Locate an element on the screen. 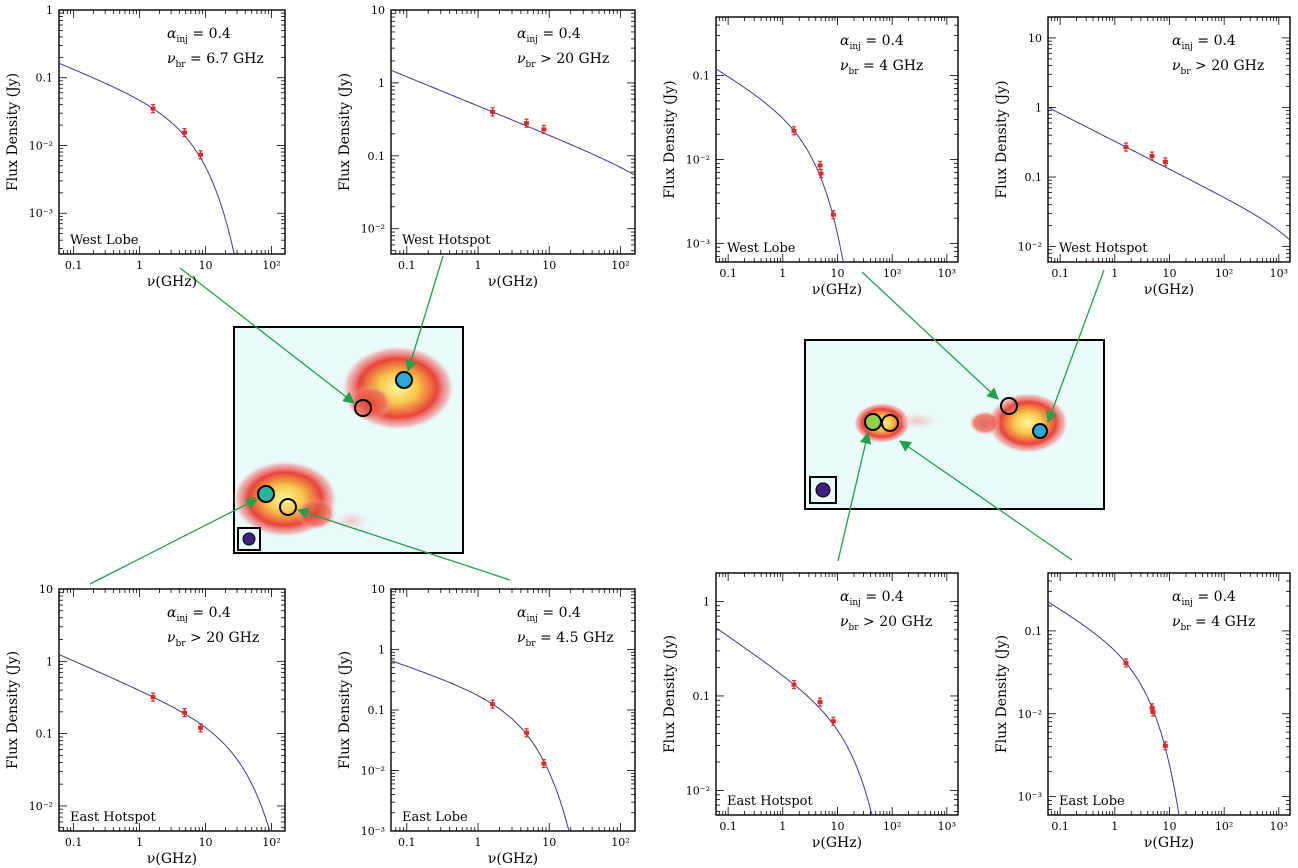  east-lobe-marker is located at coordinates (890, 423).